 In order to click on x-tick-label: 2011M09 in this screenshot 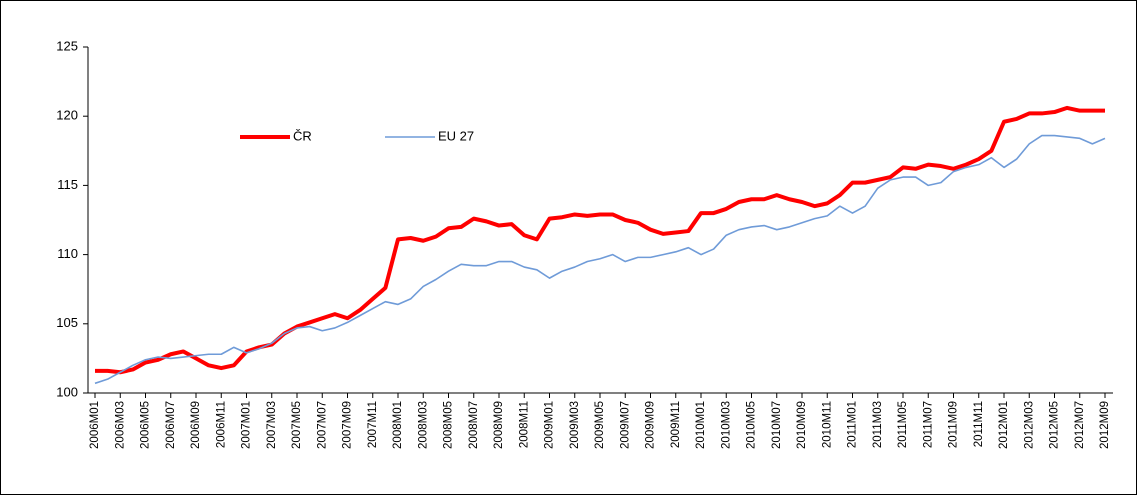, I will do `click(954, 424)`.